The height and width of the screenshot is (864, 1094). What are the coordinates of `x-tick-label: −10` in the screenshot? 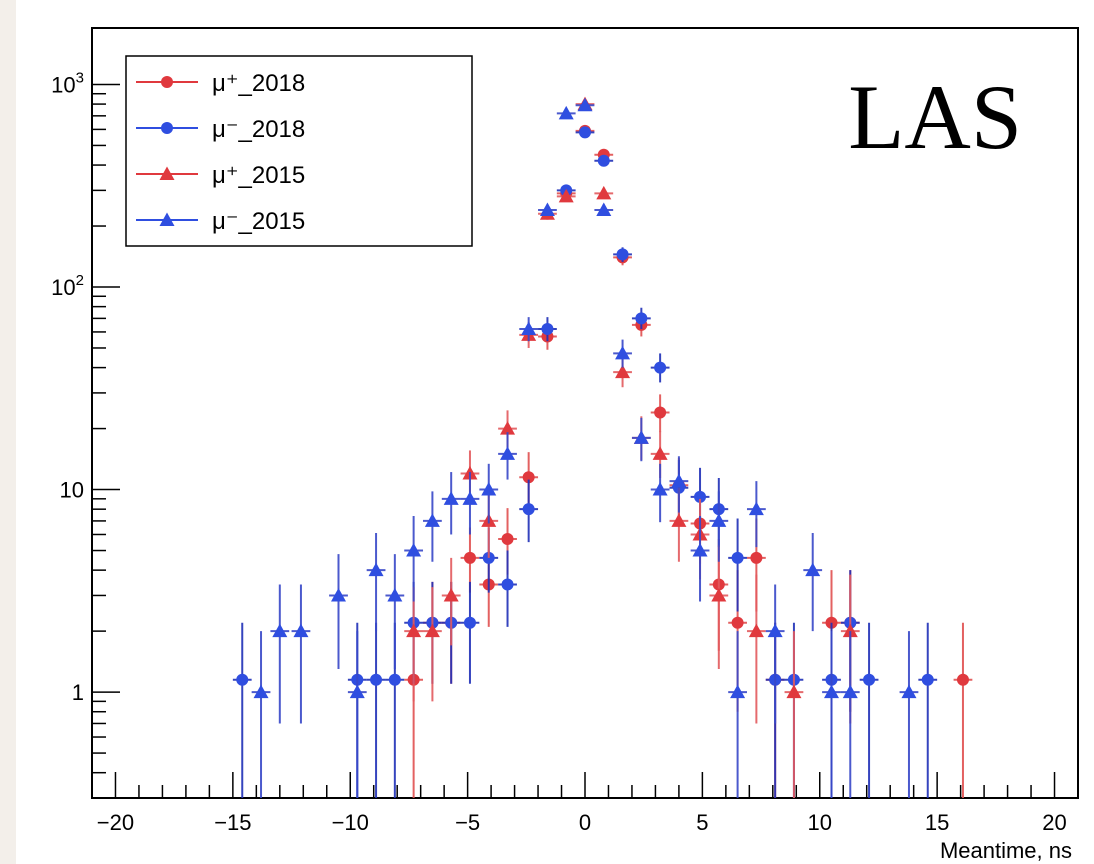 It's located at (350, 822).